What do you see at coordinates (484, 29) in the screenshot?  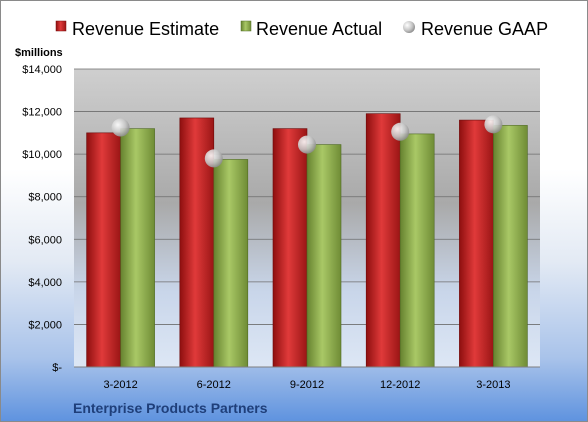 I see `legend-label-gaap: Revenue GAAP` at bounding box center [484, 29].